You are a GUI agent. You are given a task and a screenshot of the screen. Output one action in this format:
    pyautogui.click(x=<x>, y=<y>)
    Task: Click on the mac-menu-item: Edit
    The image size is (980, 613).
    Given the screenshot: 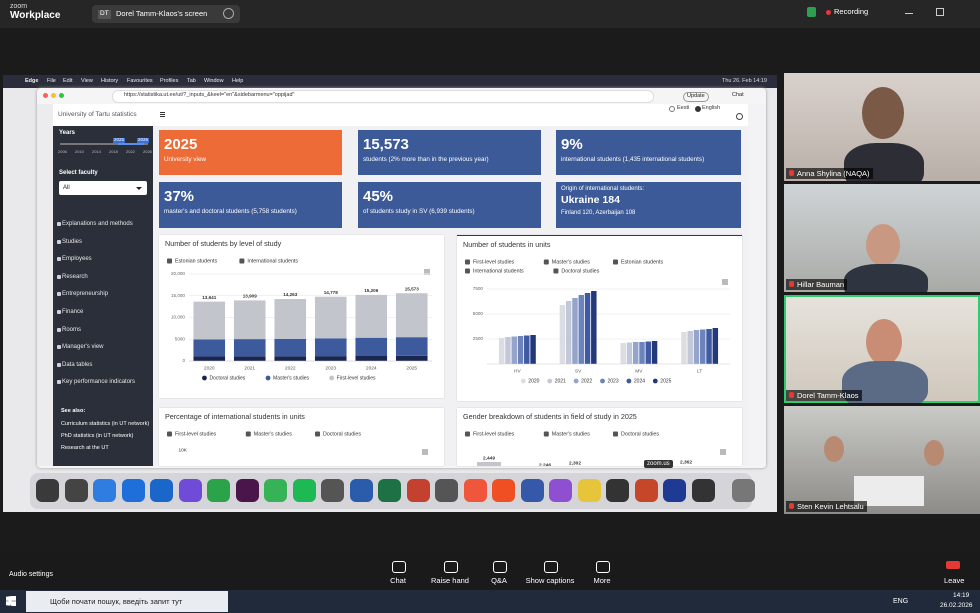 What is the action you would take?
    pyautogui.click(x=68, y=81)
    